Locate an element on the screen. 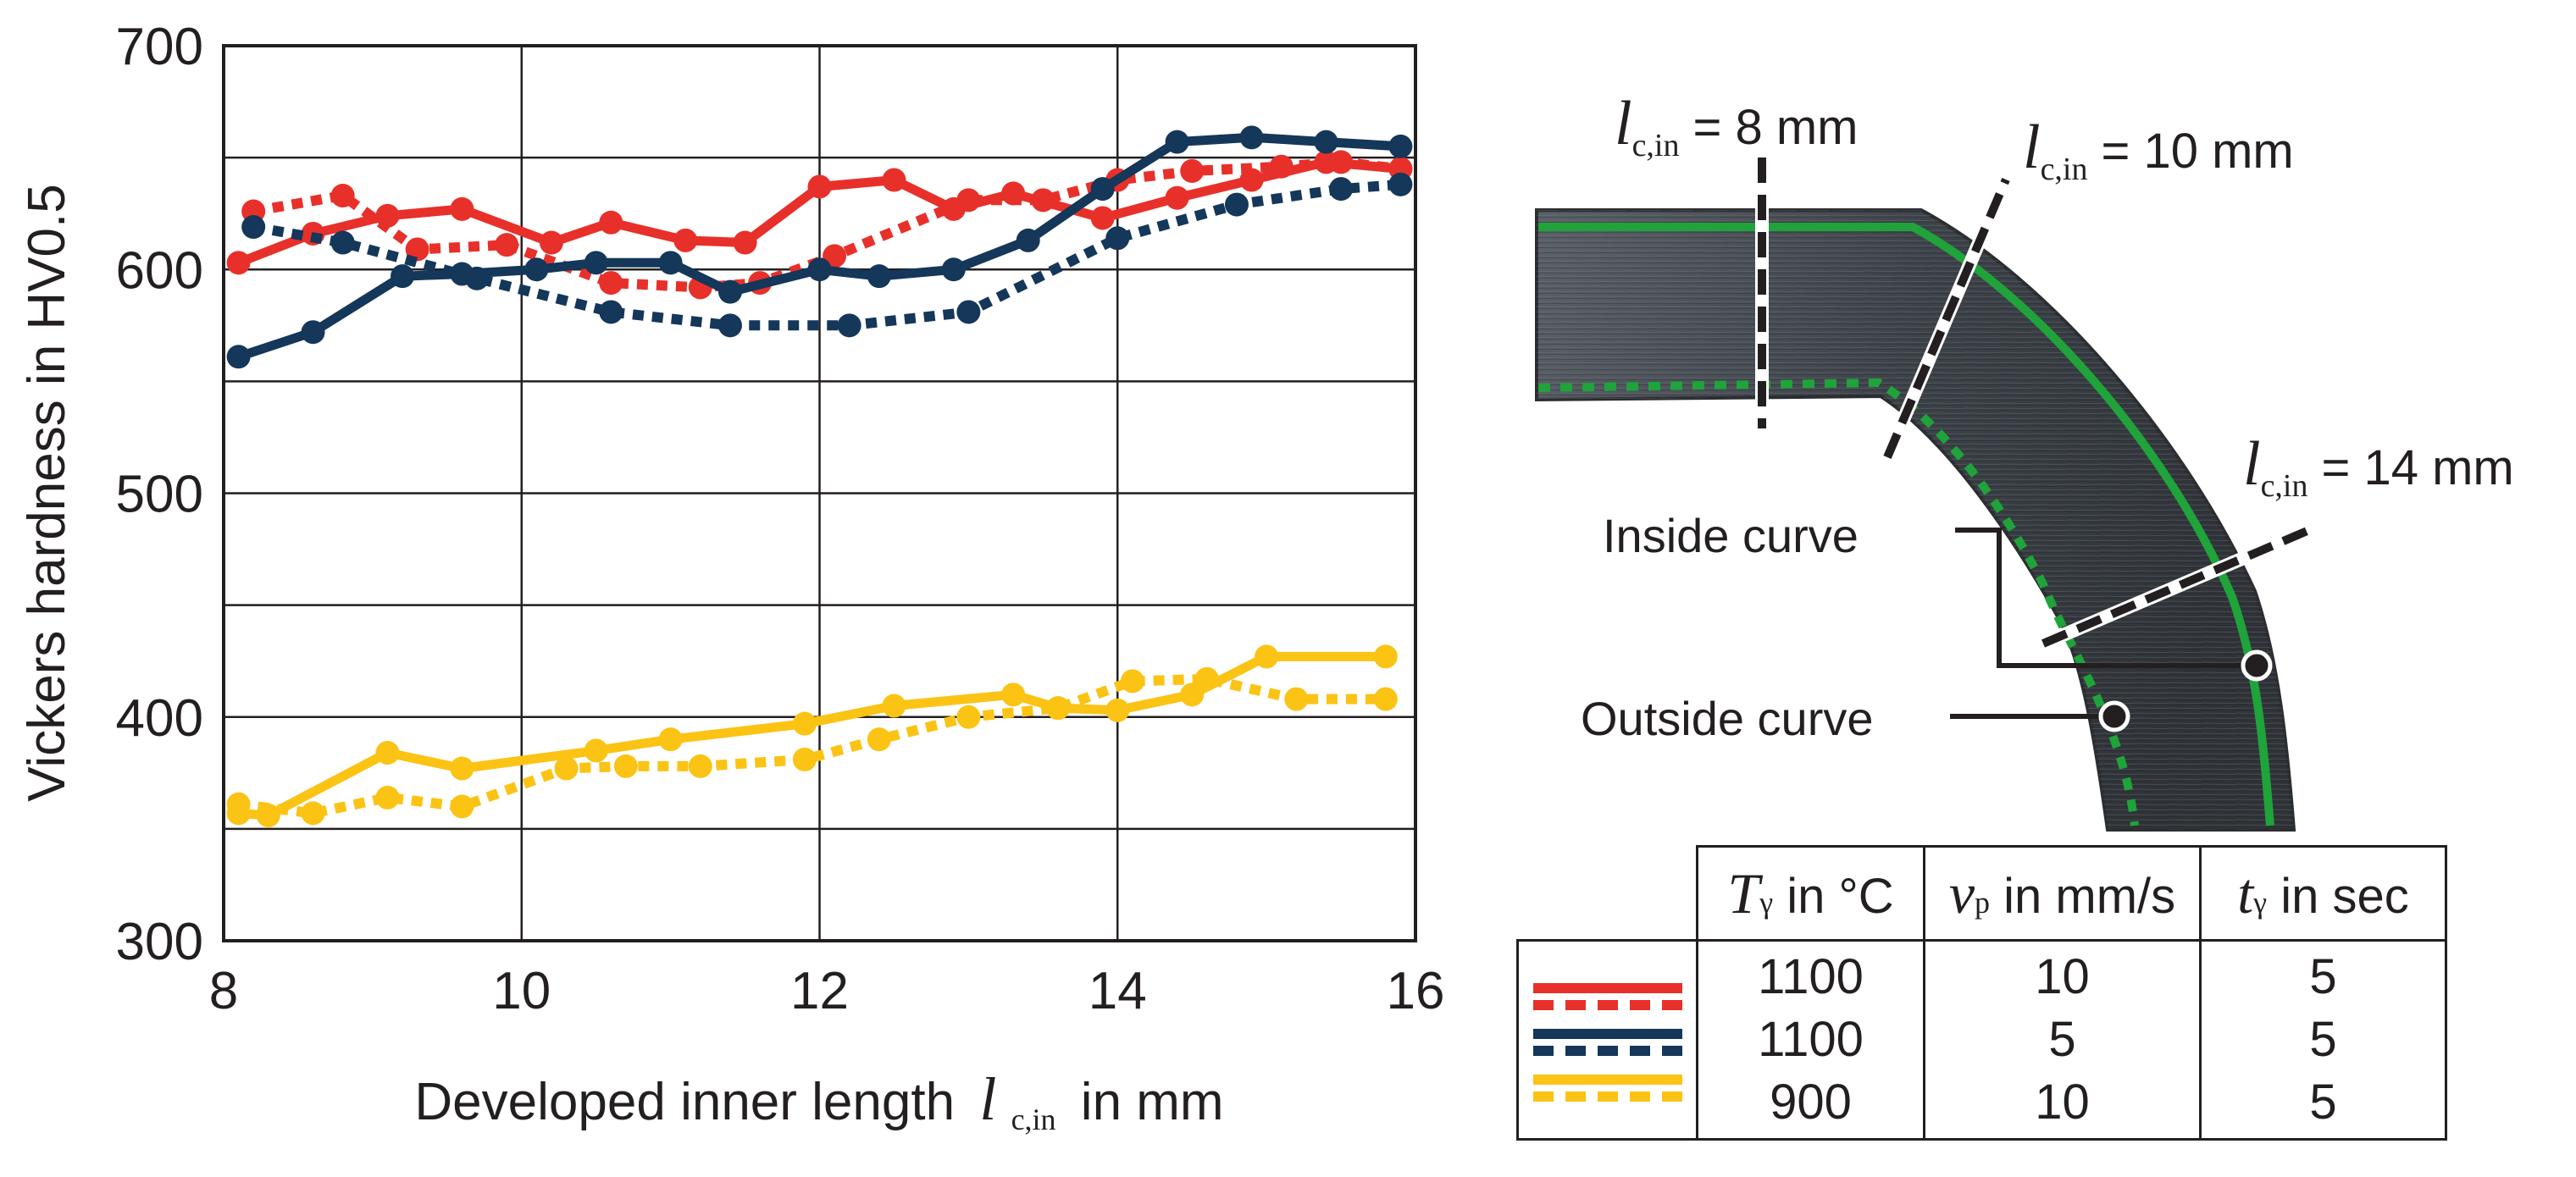 The image size is (2576, 1177). inside-curve-leader is located at coordinates (2106, 598).